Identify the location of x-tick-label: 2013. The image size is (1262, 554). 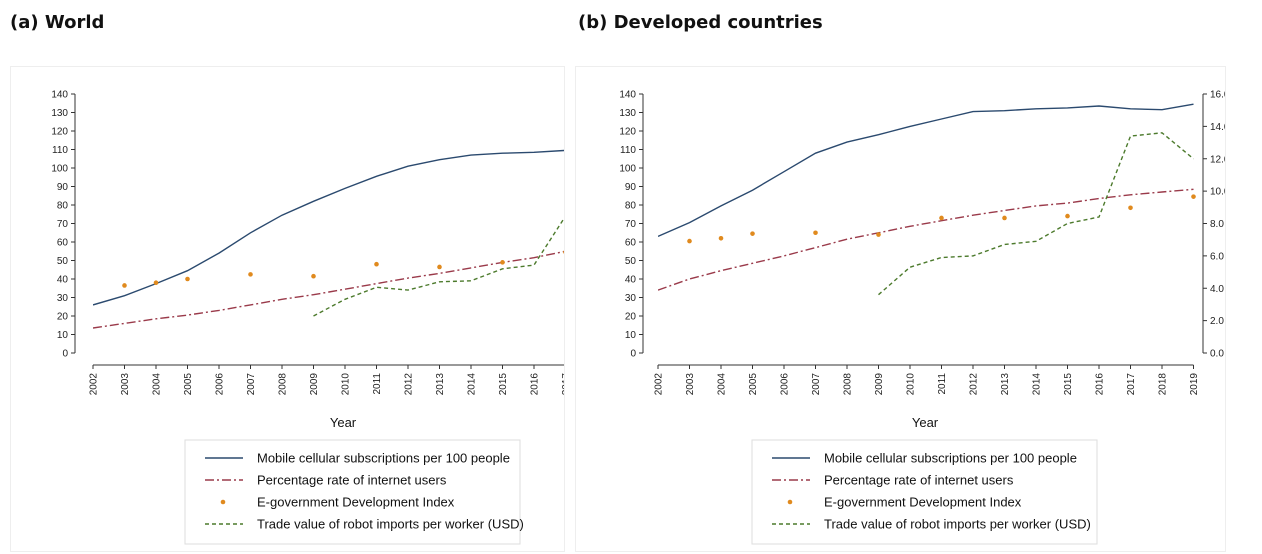
(1005, 384).